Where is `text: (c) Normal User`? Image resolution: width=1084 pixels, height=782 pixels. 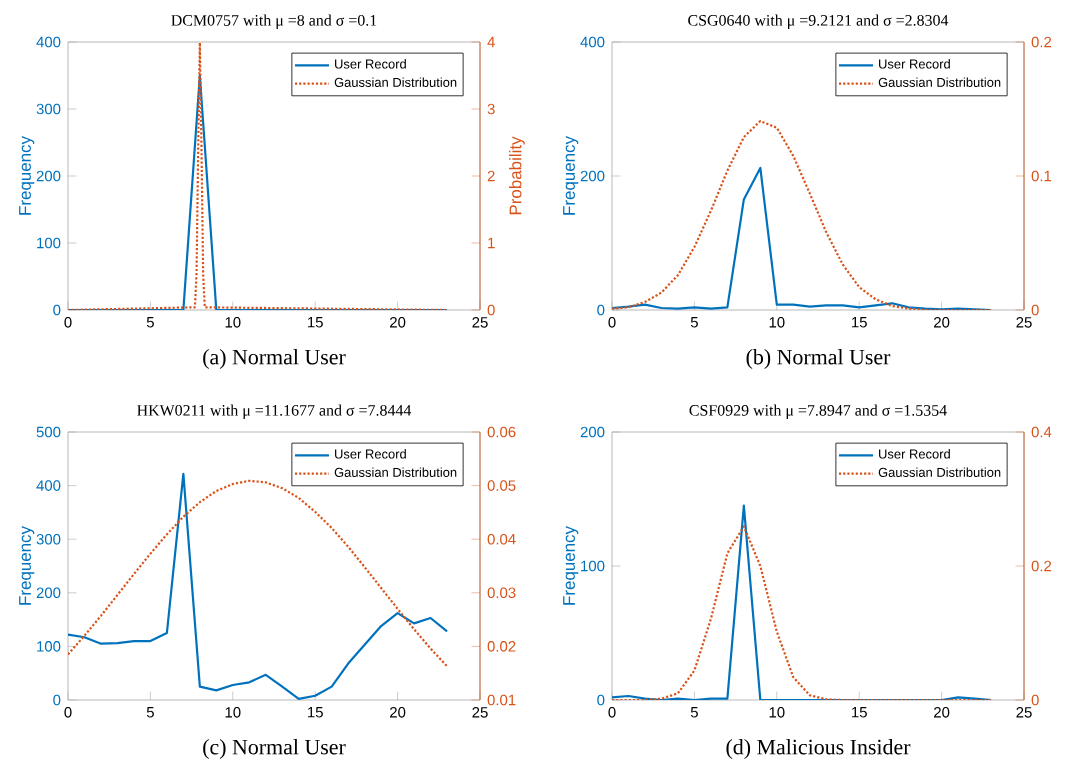
text: (c) Normal User is located at coordinates (274, 749).